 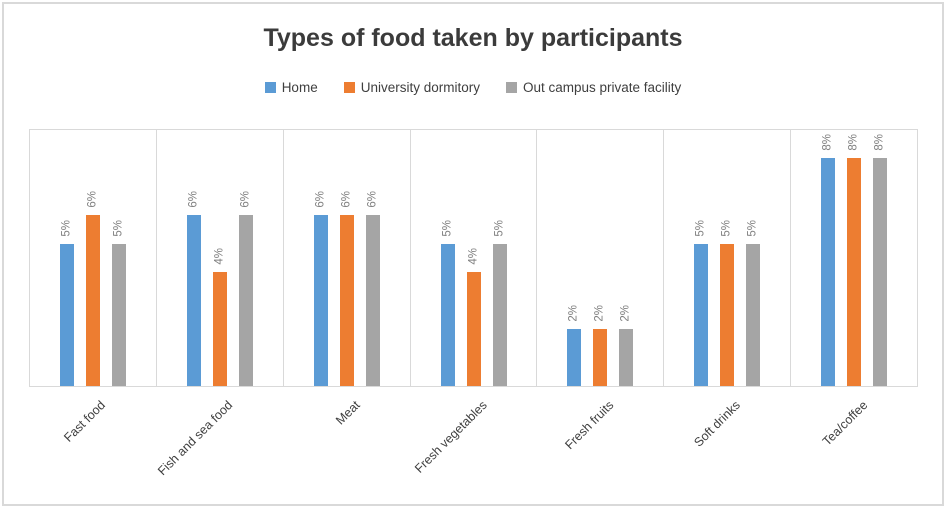 I want to click on chart-title: Types of food taken by participants, so click(x=473, y=38).